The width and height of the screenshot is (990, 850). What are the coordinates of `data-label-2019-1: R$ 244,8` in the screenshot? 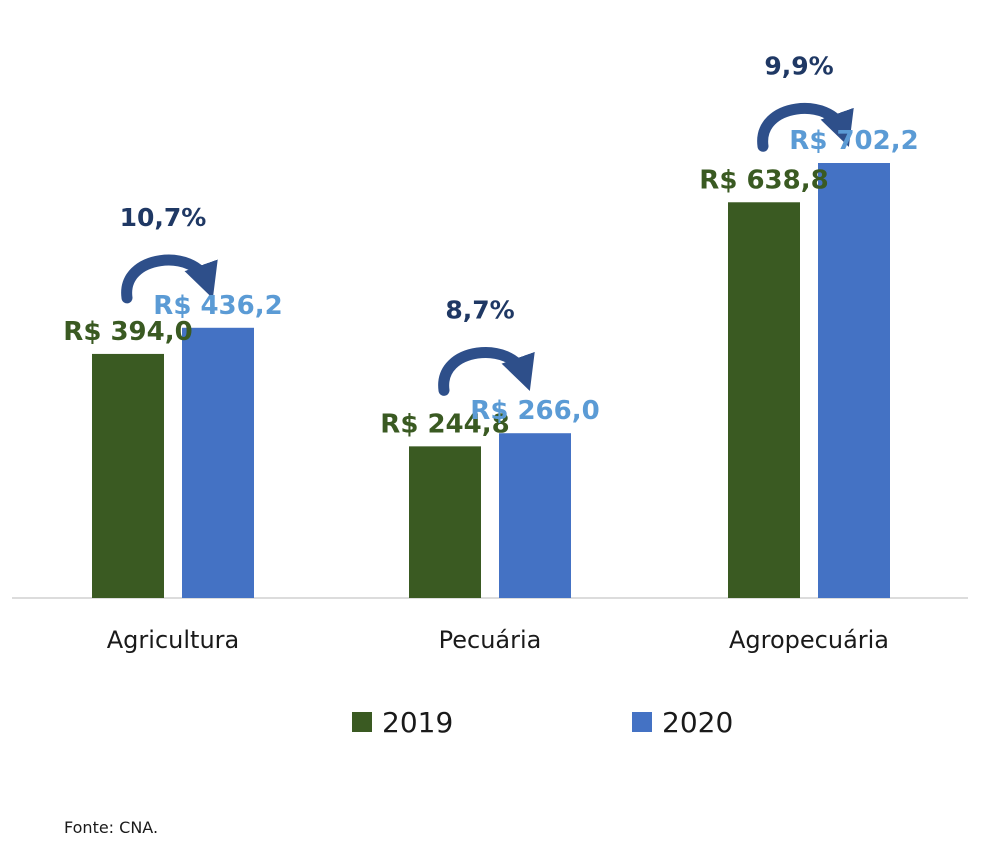 It's located at (444, 424).